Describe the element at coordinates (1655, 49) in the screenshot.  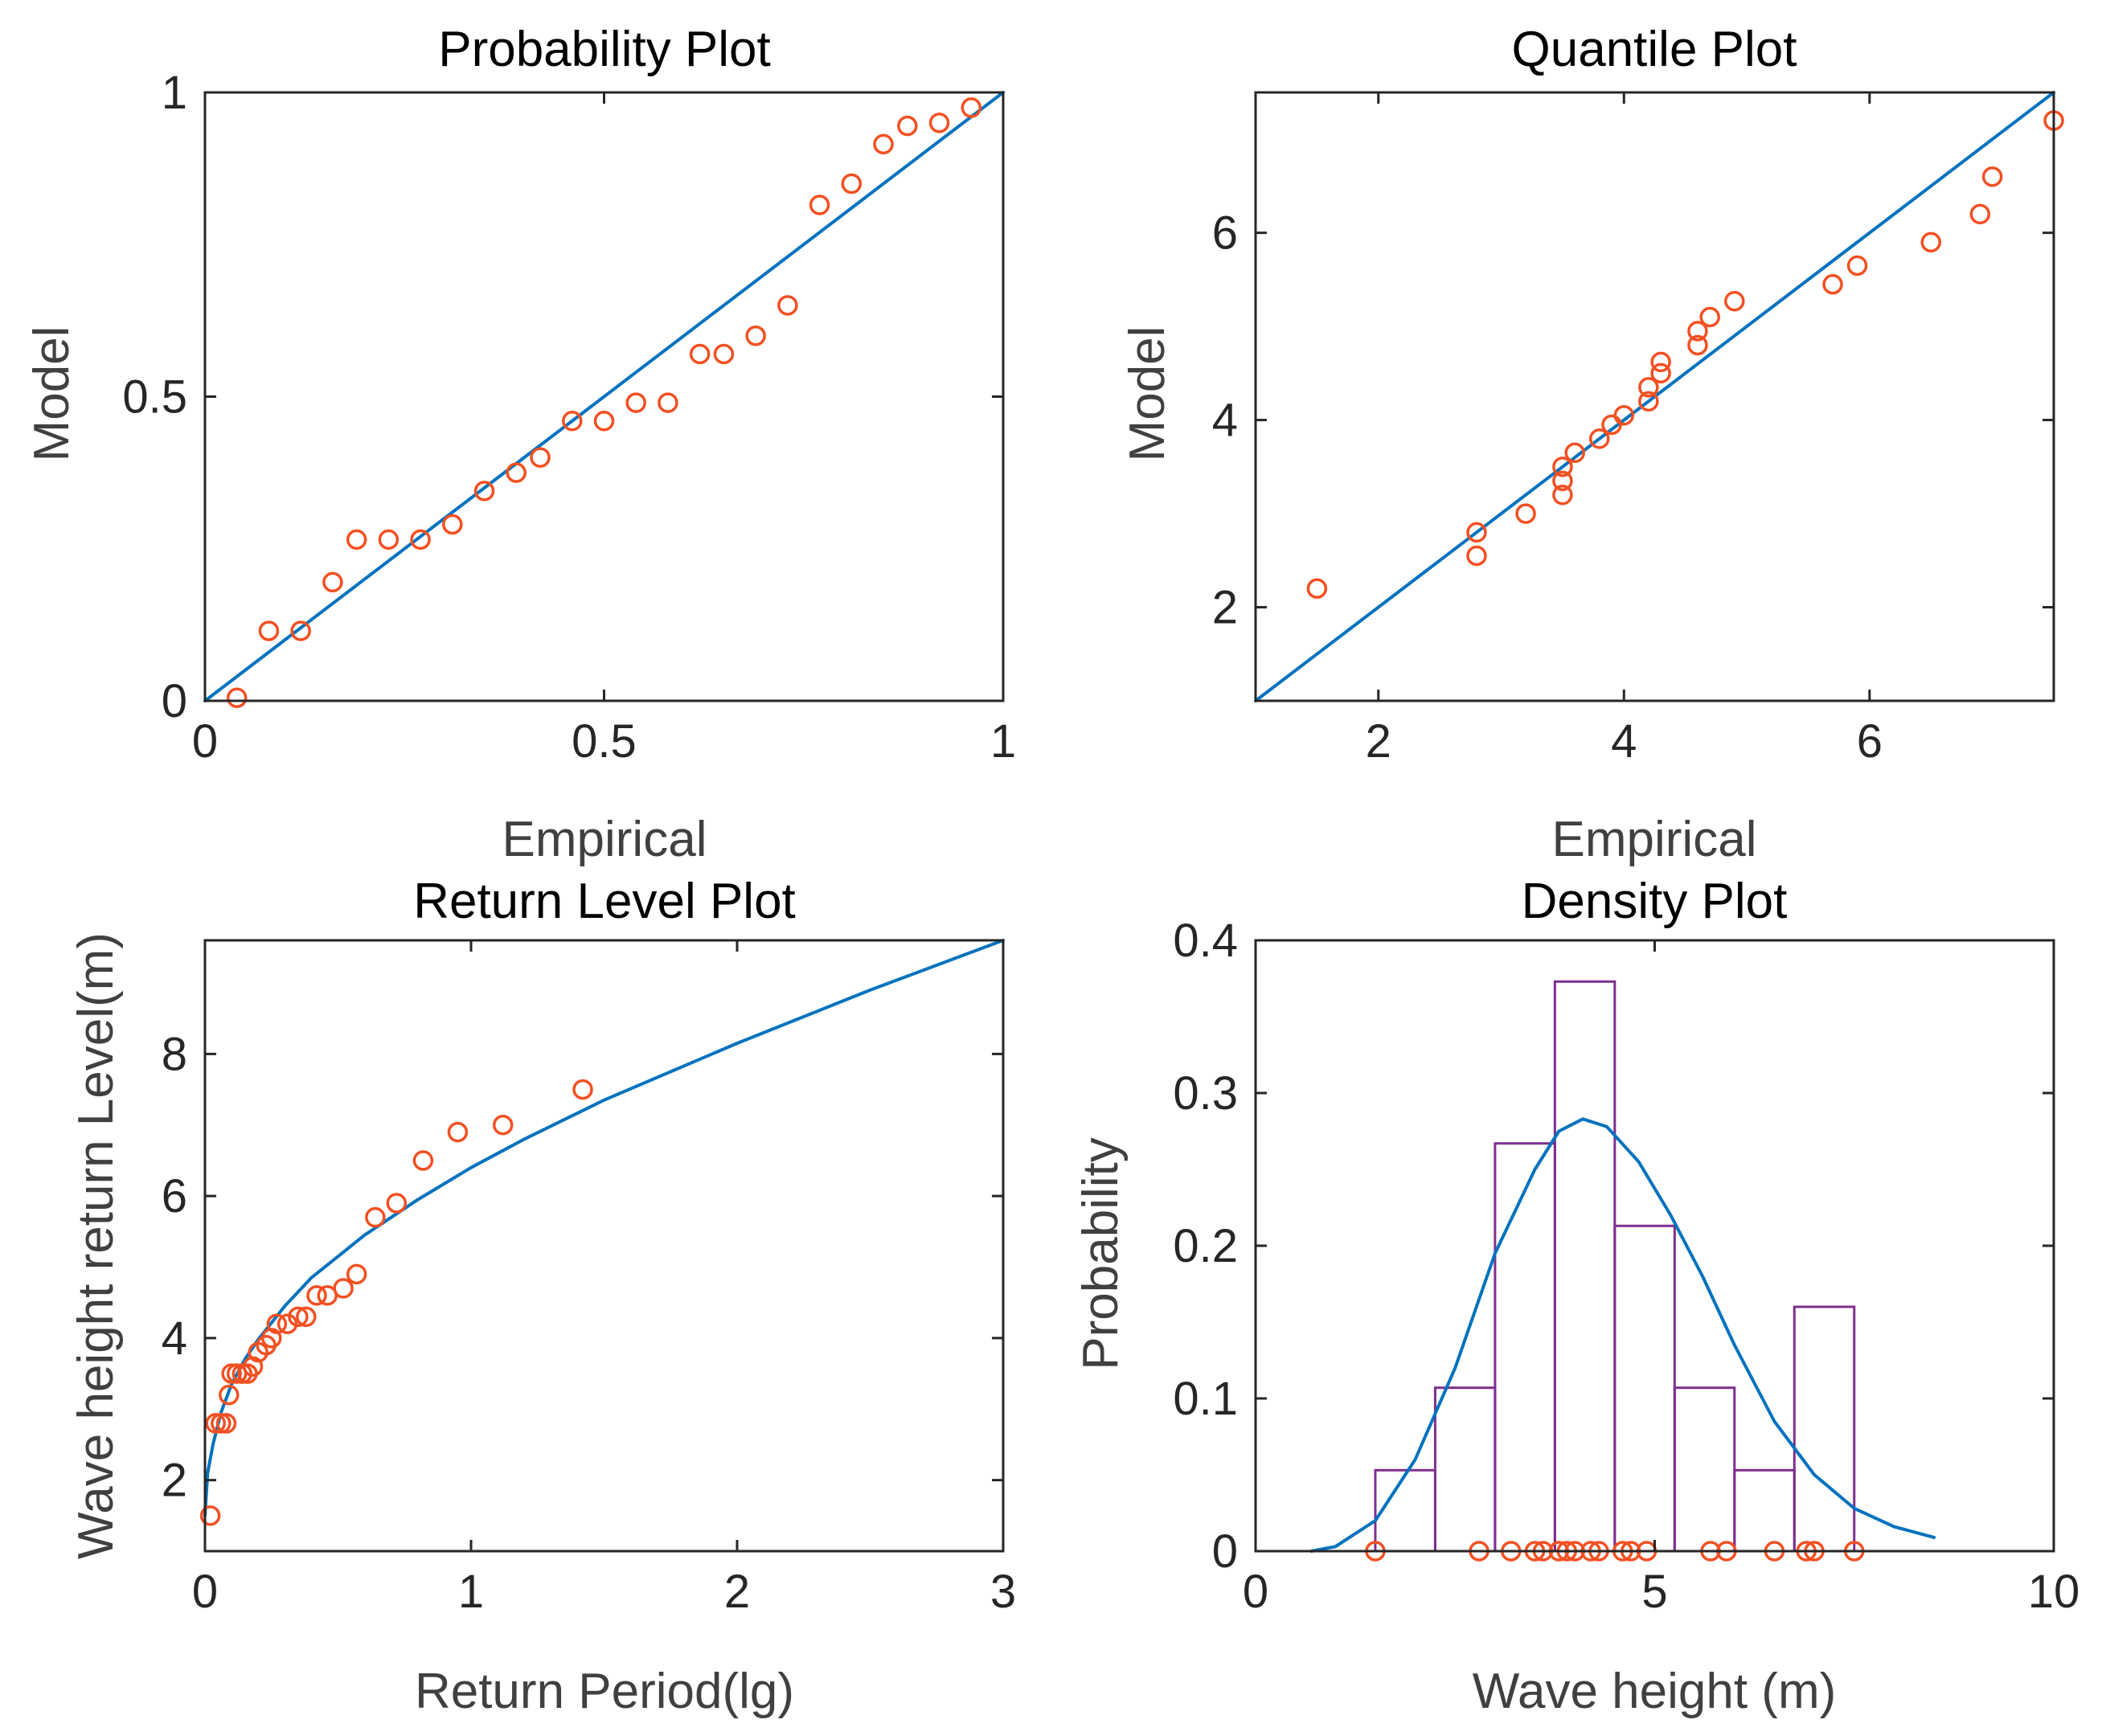
I see `quantile-plot-title: Quantile Plot` at that location.